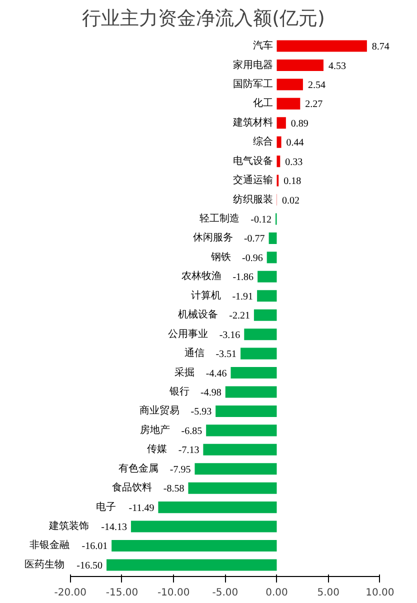  Describe the element at coordinates (201, 412) in the screenshot. I see `data-label: -5.93` at that location.